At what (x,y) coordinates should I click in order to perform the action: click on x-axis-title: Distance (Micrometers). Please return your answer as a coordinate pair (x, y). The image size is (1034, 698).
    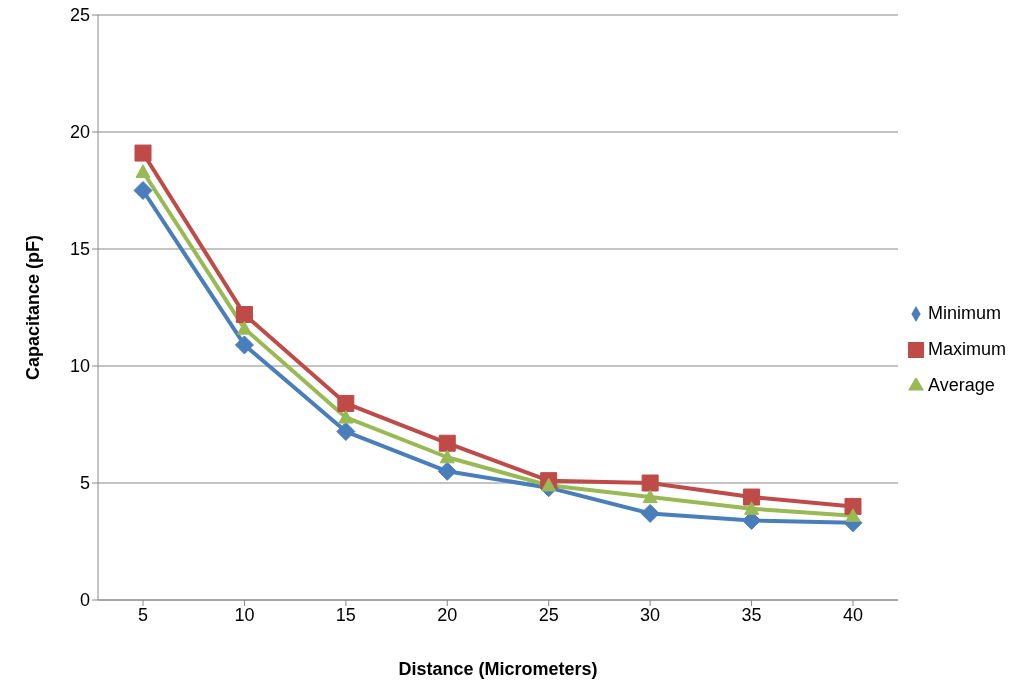
    Looking at the image, I should click on (498, 669).